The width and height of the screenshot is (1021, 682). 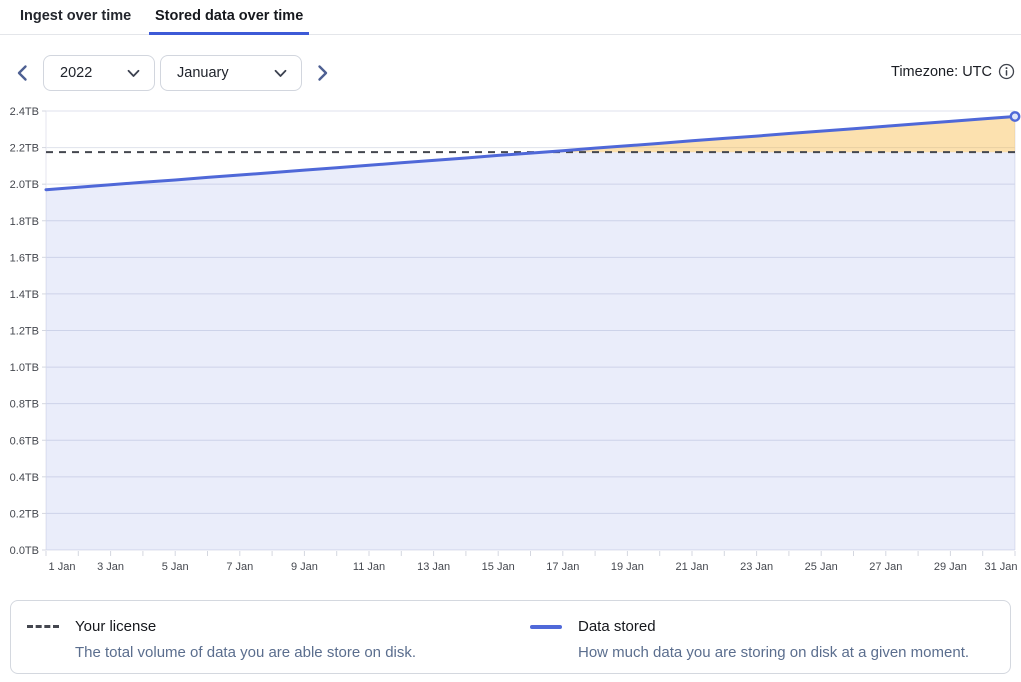 What do you see at coordinates (510, 73) in the screenshot?
I see `period-controls: 2022 January Timezone: UTC` at bounding box center [510, 73].